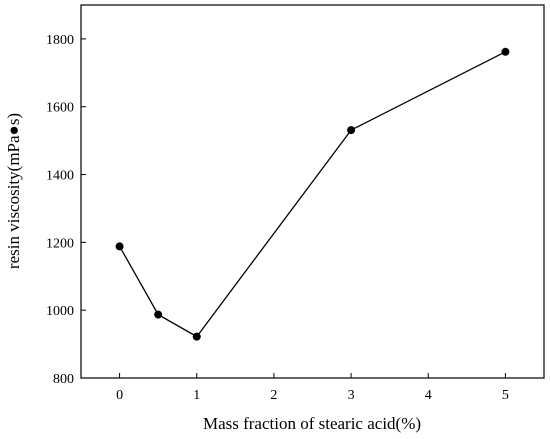  I want to click on y-tick-label: 1000, so click(60, 311).